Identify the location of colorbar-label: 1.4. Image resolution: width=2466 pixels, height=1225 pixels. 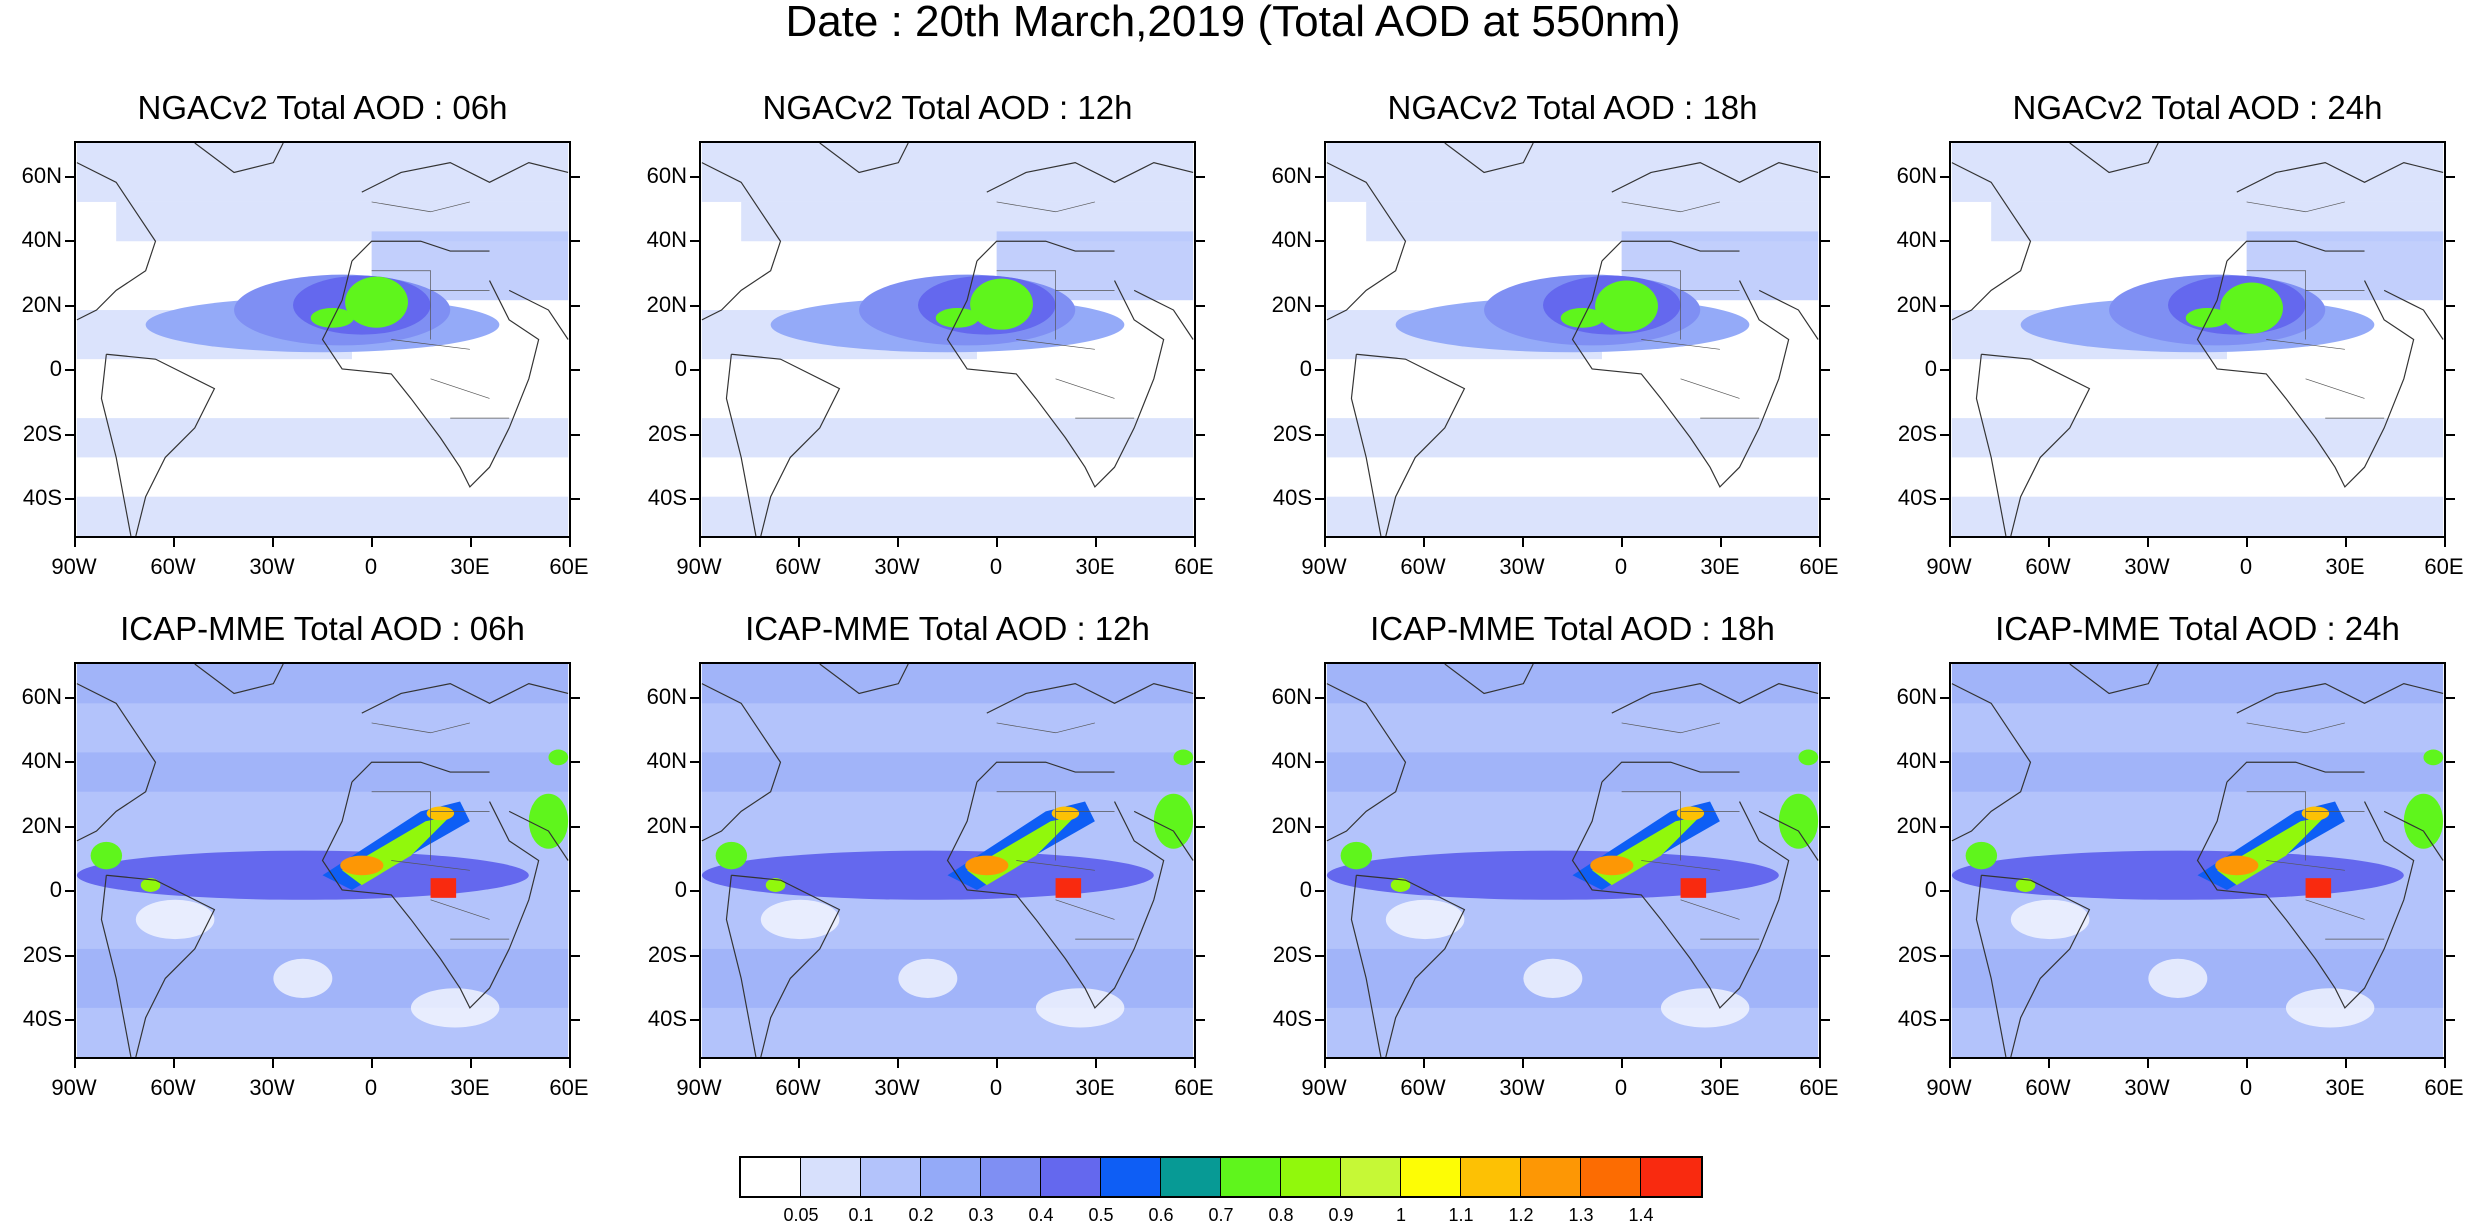
(1641, 1215).